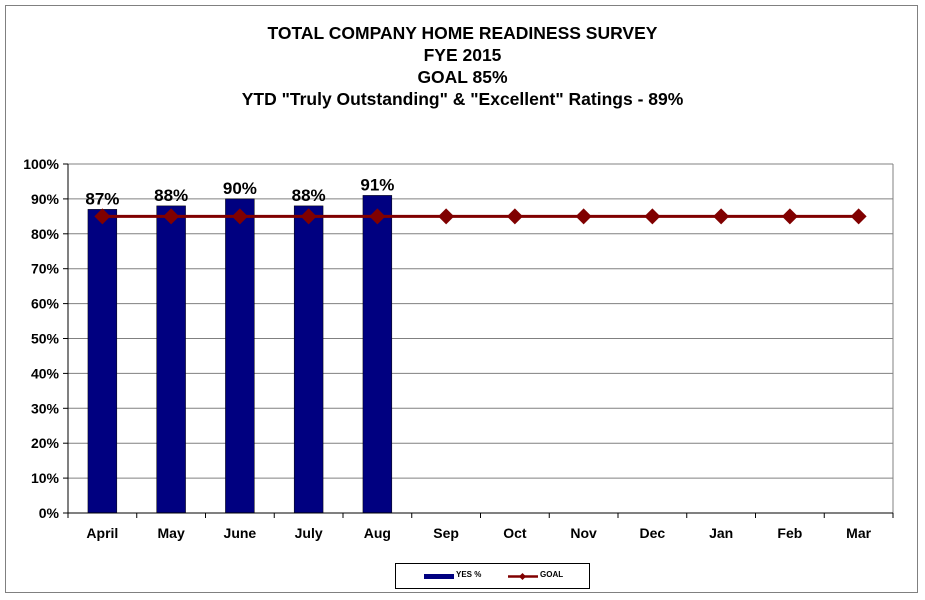 This screenshot has width=925, height=600. What do you see at coordinates (45, 339) in the screenshot?
I see `y-tick-label: 50%` at bounding box center [45, 339].